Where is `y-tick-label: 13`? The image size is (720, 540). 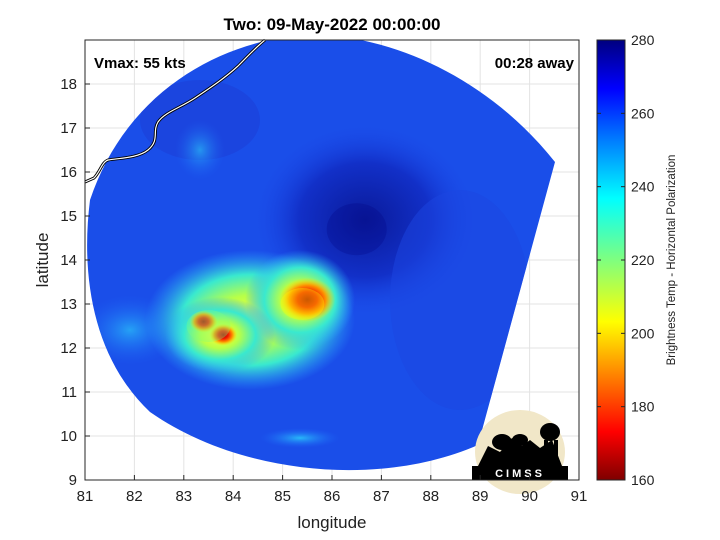 y-tick-label: 13 is located at coordinates (68, 304).